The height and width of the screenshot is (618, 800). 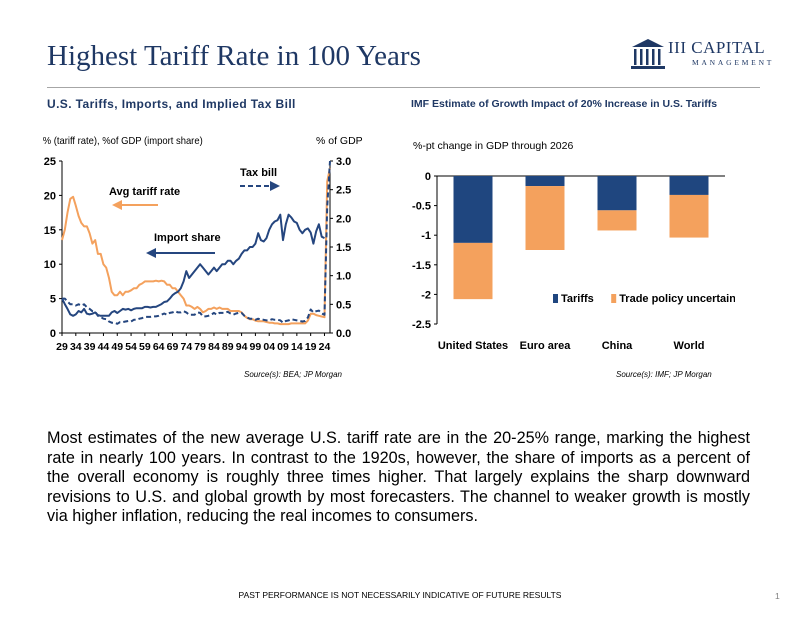 What do you see at coordinates (403, 87) in the screenshot?
I see `title-divider` at bounding box center [403, 87].